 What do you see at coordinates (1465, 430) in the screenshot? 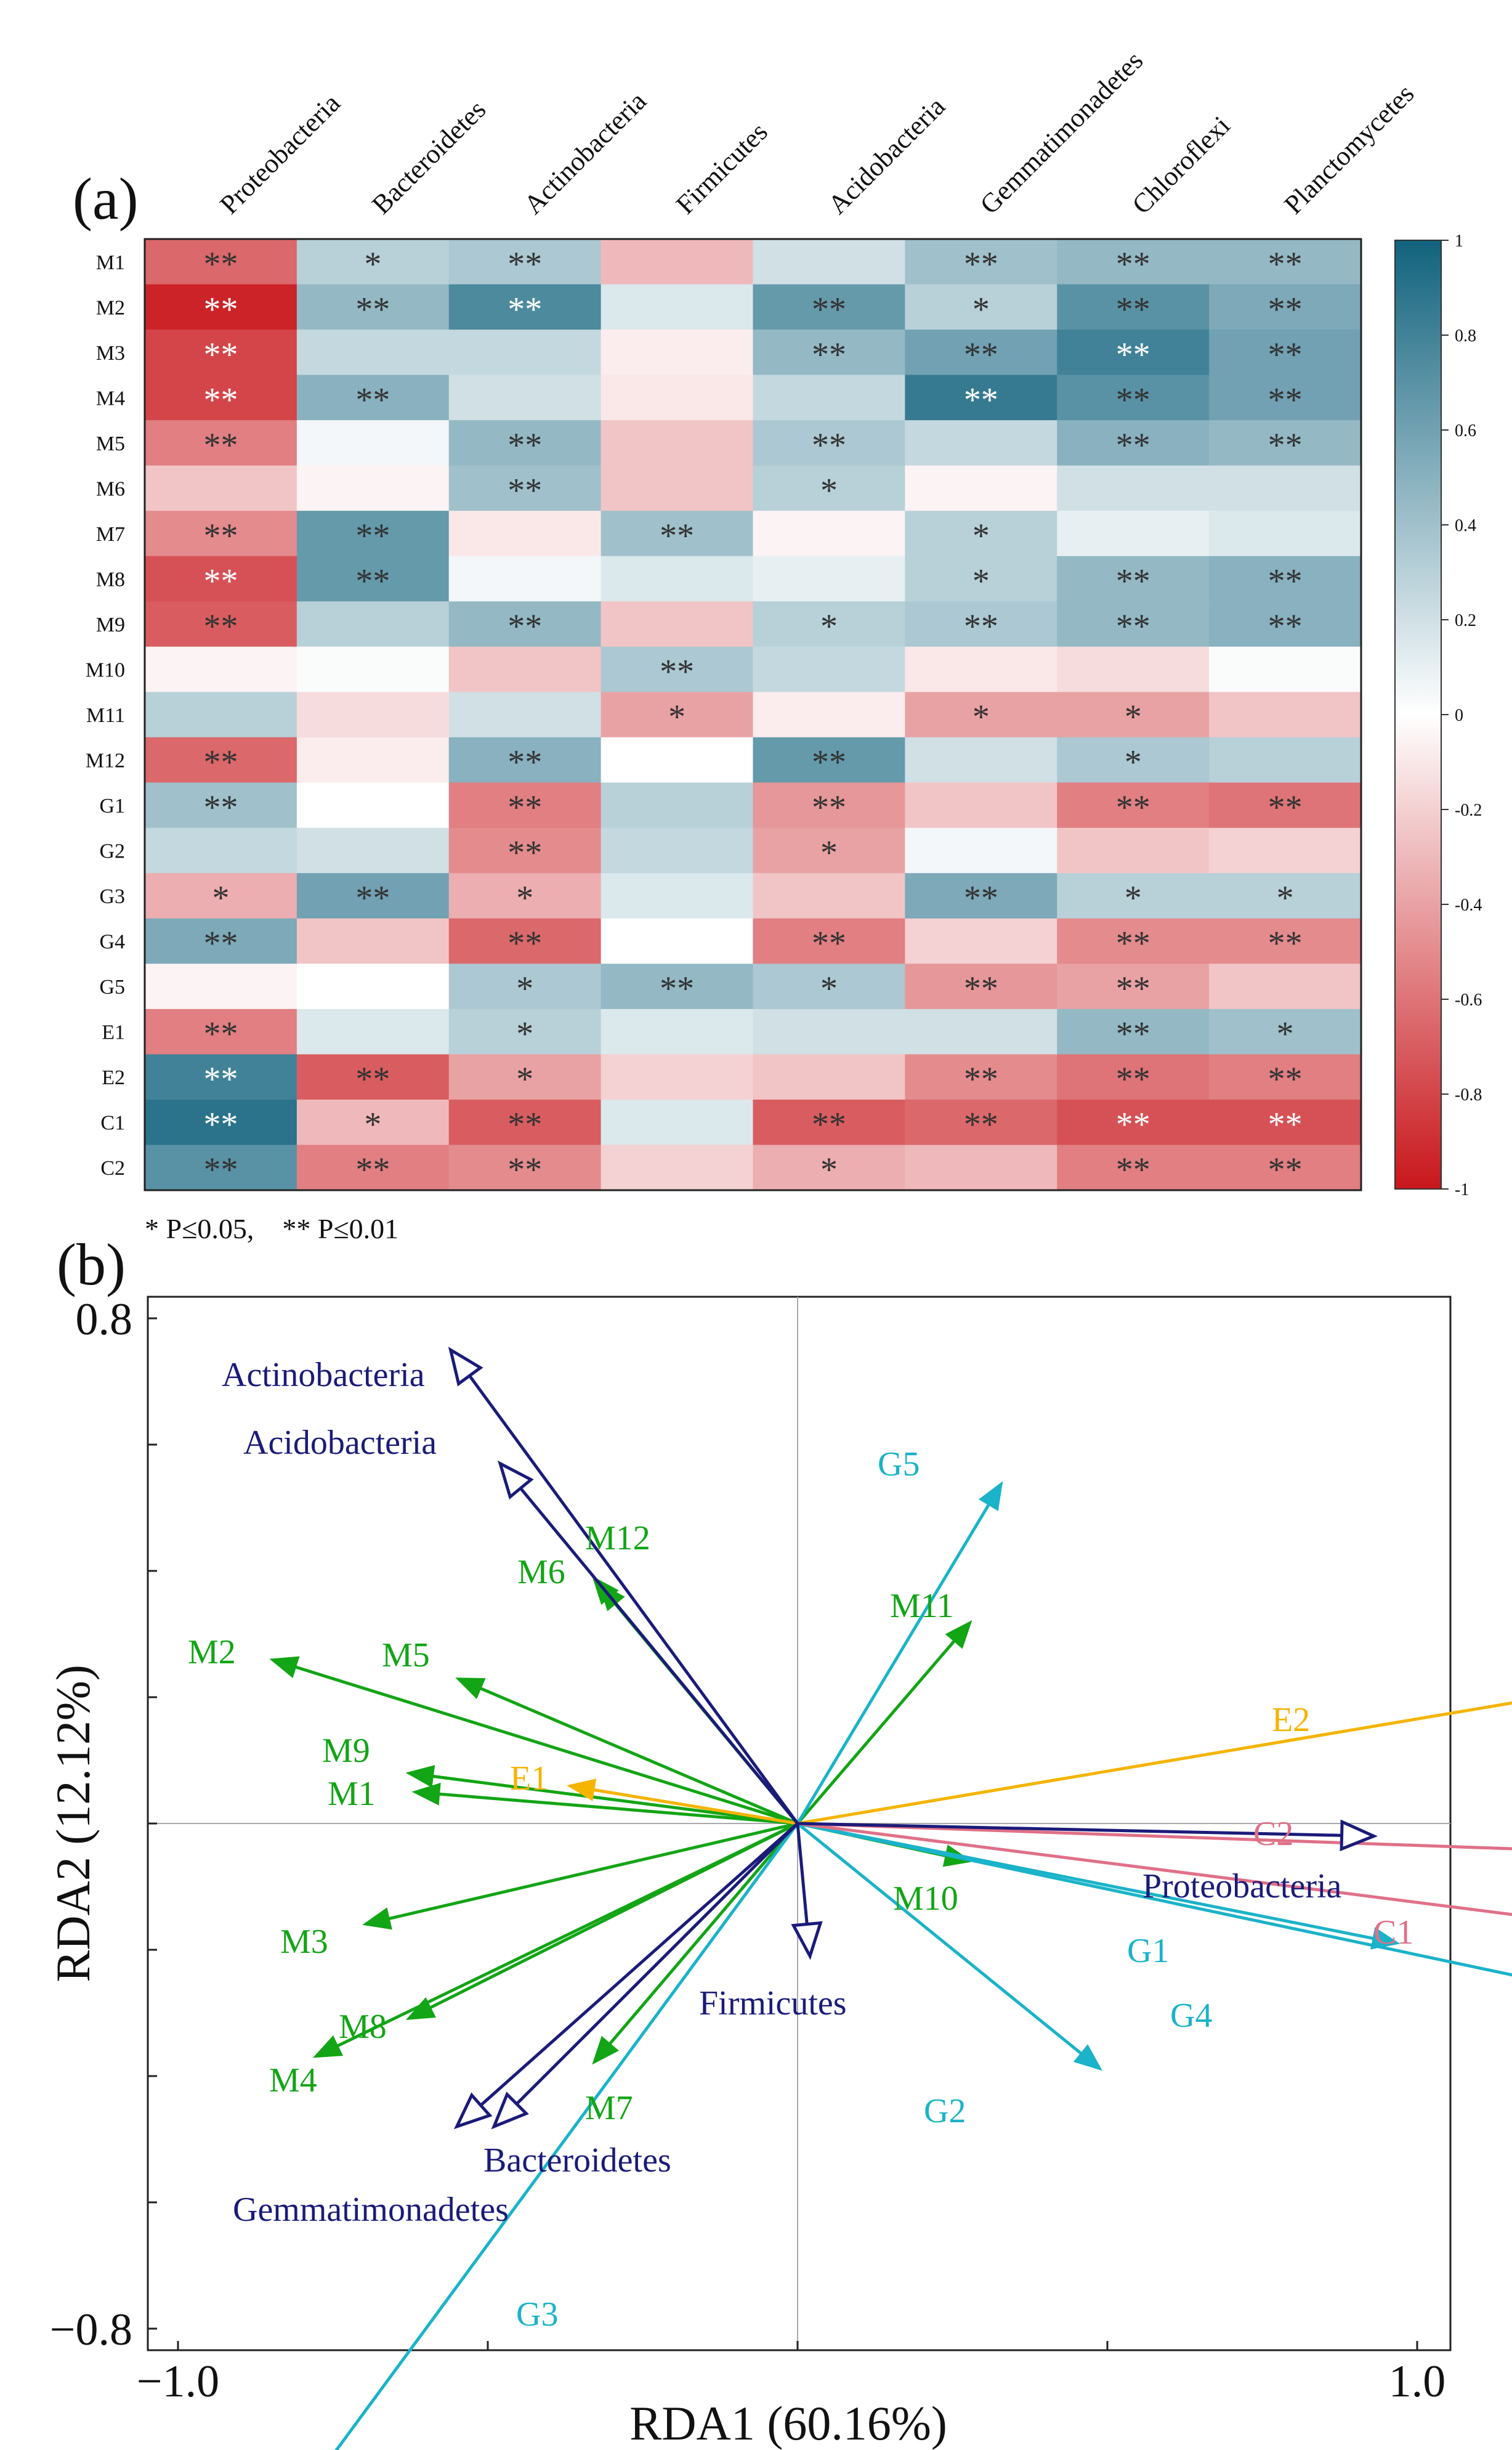
I see `colorbar-tick-label: 0.6` at bounding box center [1465, 430].